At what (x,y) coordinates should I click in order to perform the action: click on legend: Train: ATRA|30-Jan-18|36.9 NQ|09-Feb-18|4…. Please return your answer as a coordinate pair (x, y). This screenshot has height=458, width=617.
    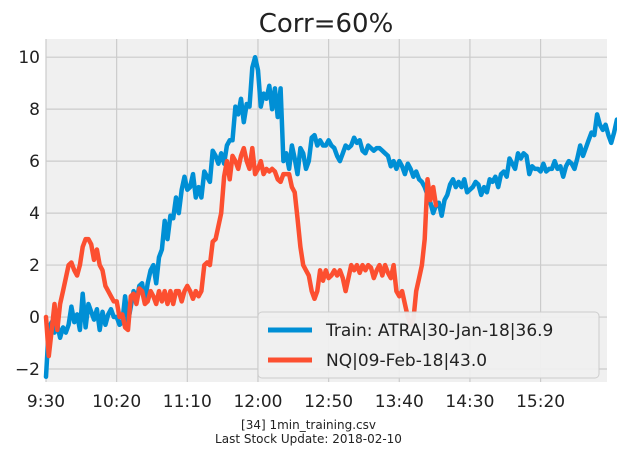
    Looking at the image, I should click on (428, 345).